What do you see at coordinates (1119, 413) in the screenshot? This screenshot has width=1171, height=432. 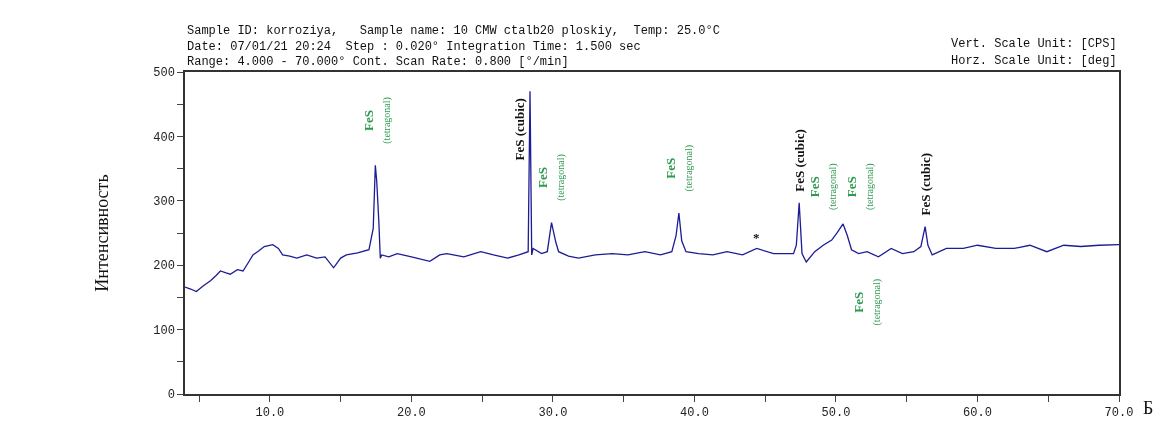 I see `x-tick-label: 70.0` at bounding box center [1119, 413].